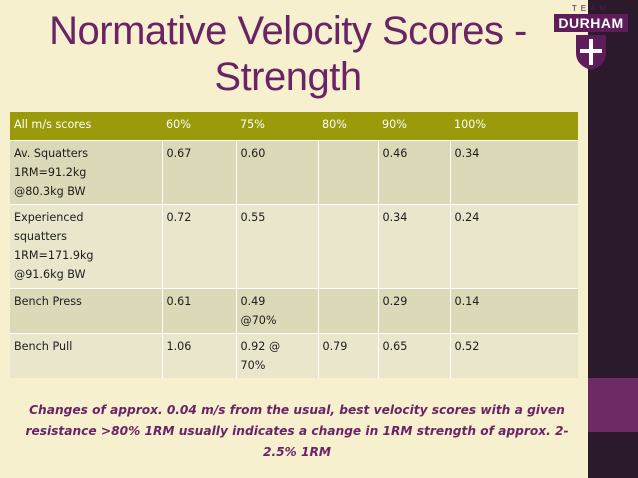 The image size is (638, 478). What do you see at coordinates (348, 126) in the screenshot?
I see `header-cell: 80%` at bounding box center [348, 126].